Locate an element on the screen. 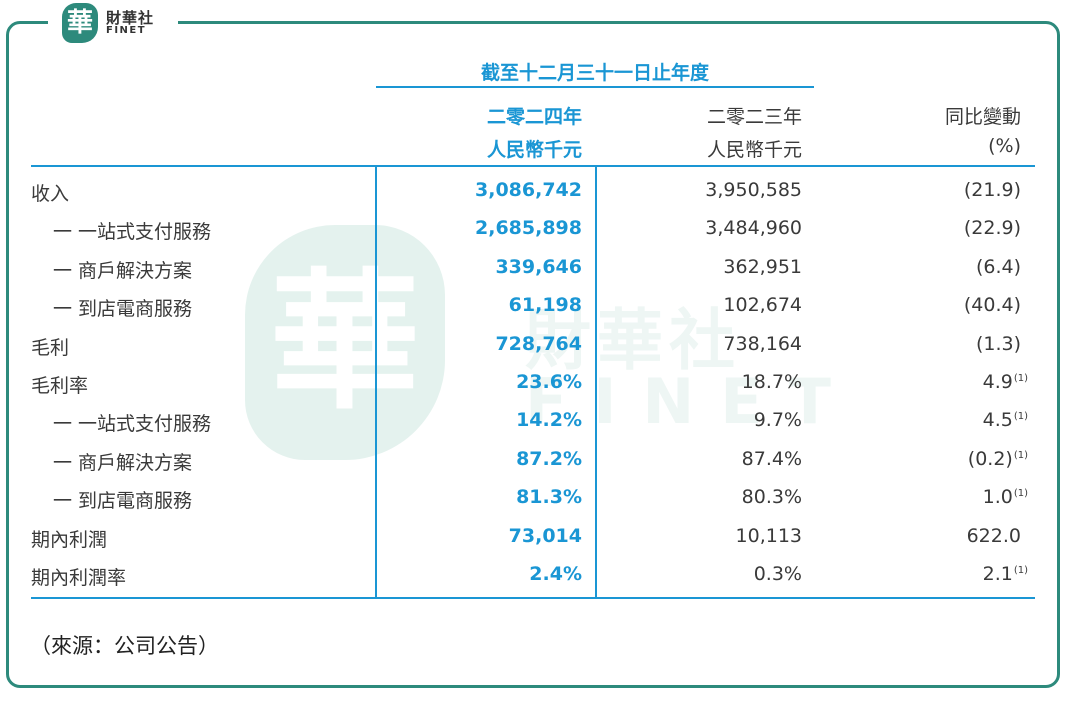  value-2024: 2,685,898 is located at coordinates (528, 228).